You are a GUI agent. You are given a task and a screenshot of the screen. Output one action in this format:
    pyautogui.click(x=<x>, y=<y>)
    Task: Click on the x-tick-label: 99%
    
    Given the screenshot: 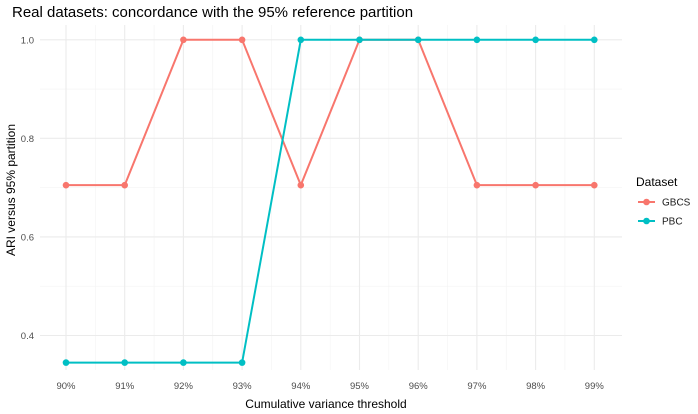 What is the action you would take?
    pyautogui.click(x=595, y=386)
    